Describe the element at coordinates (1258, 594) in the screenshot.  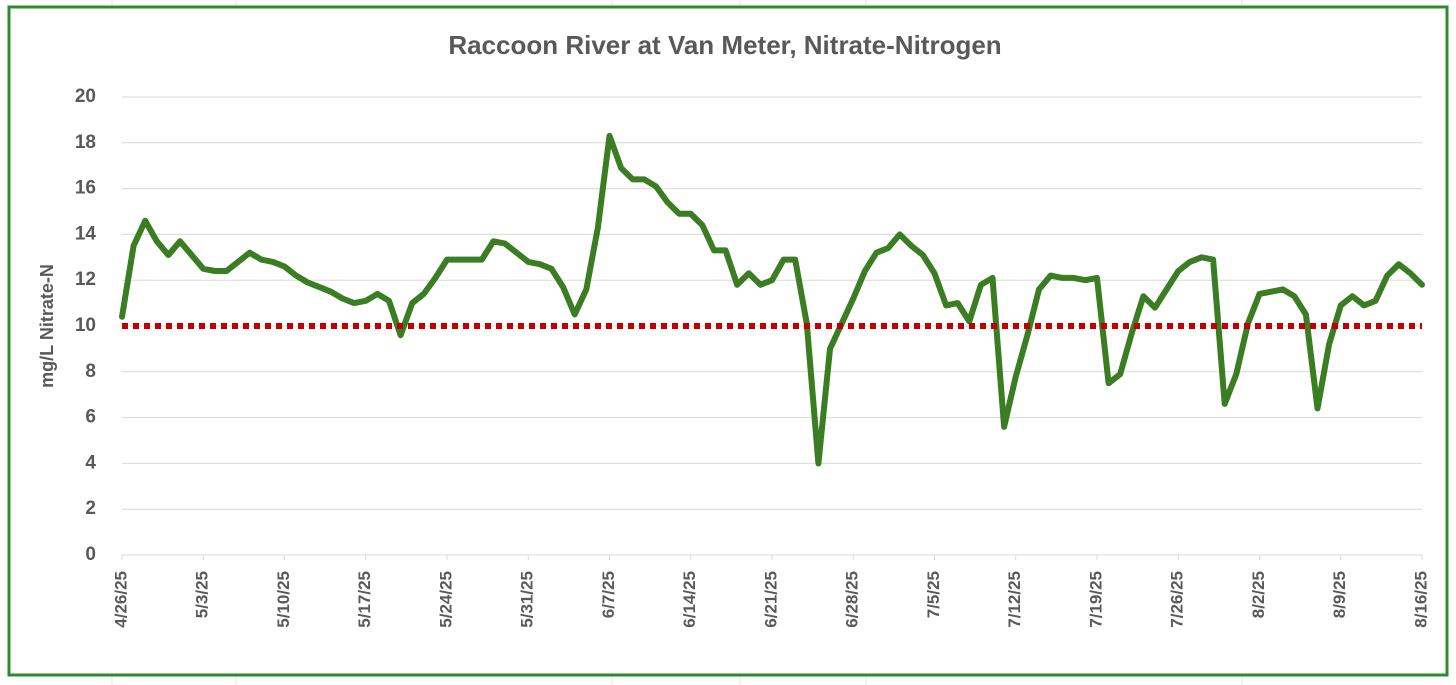
I see `x-tick-label: 8/2/25` at that location.